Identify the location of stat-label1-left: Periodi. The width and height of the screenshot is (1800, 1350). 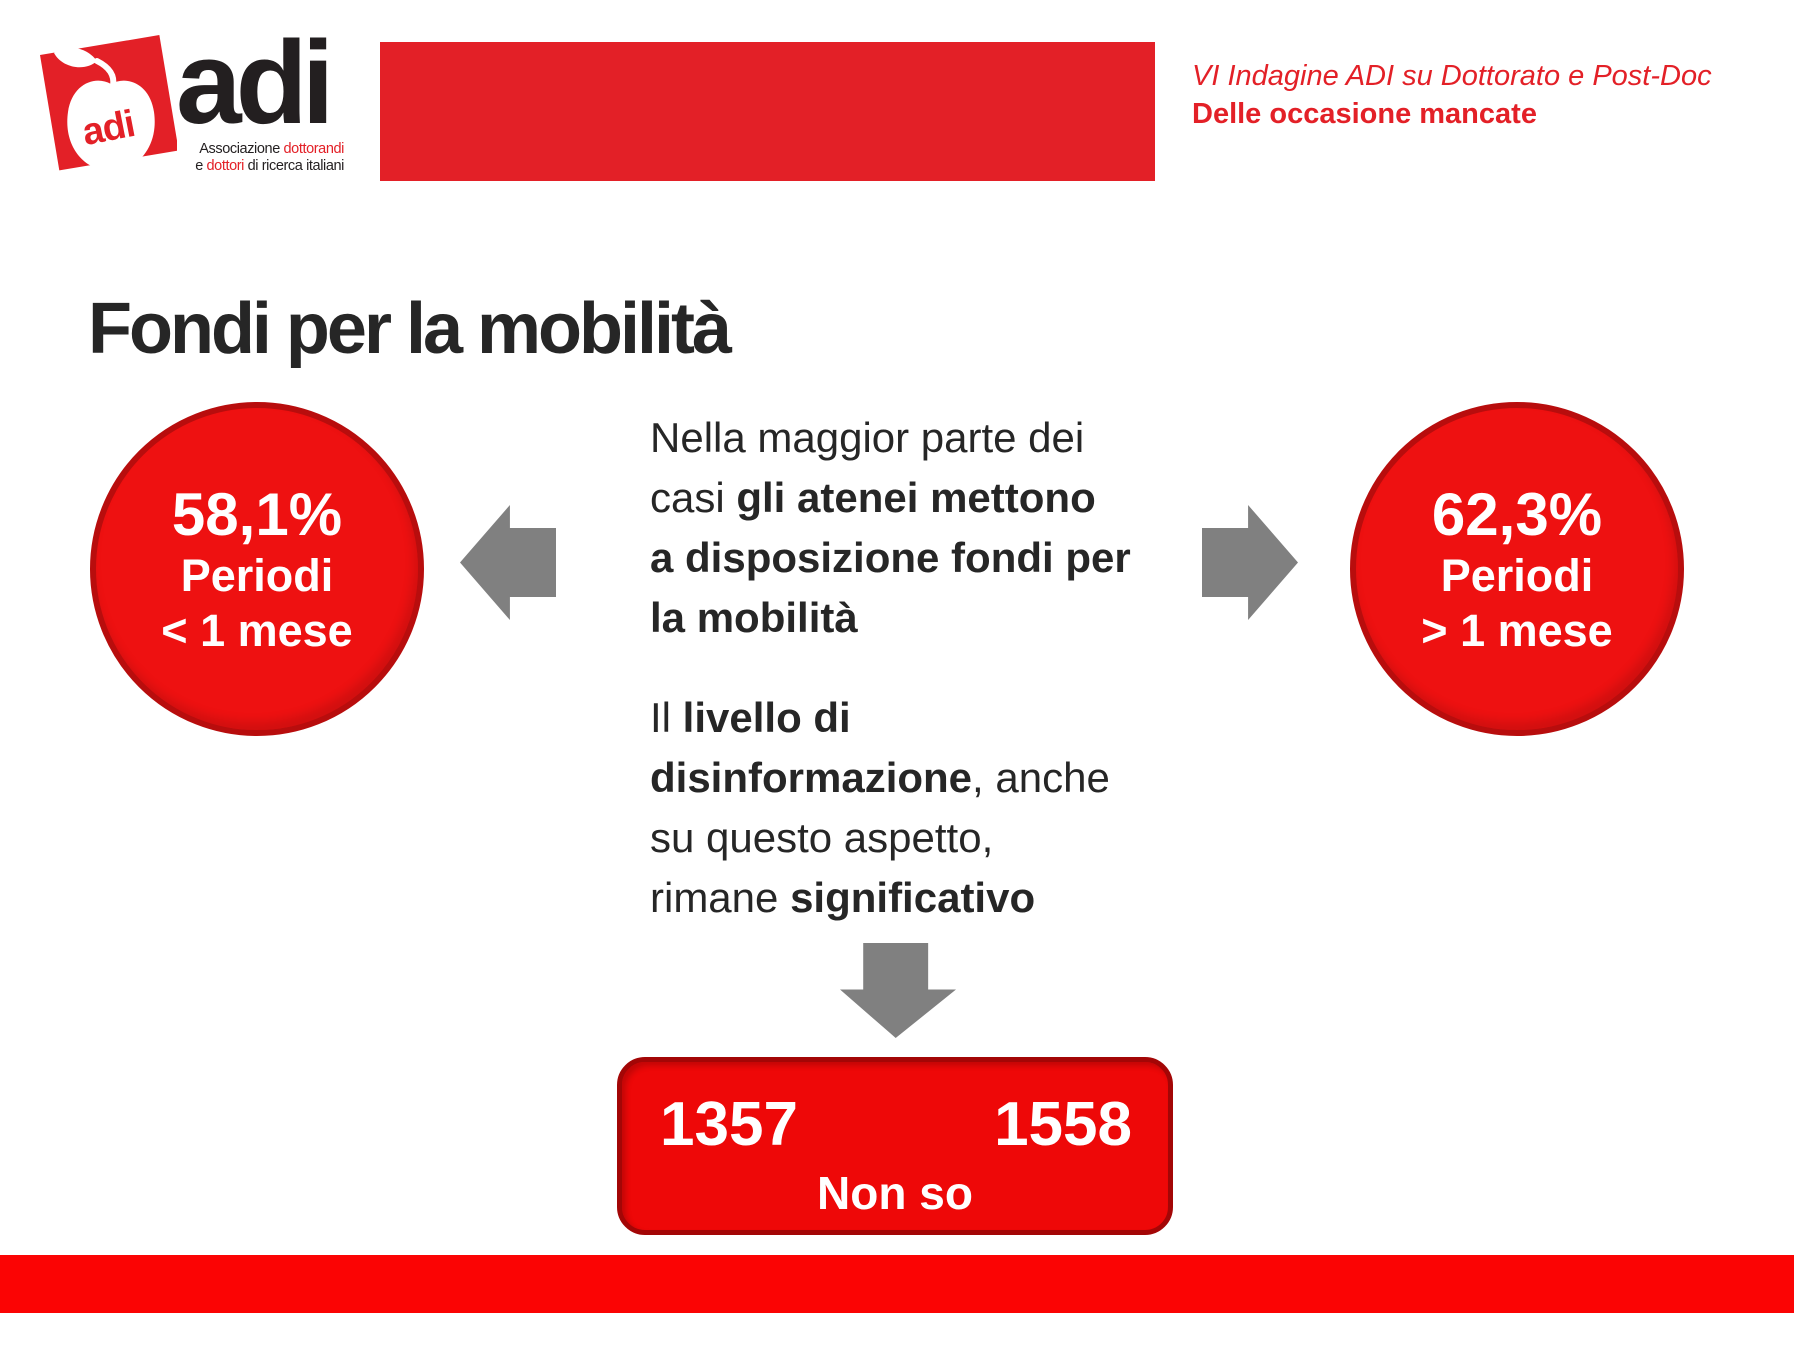
(257, 575).